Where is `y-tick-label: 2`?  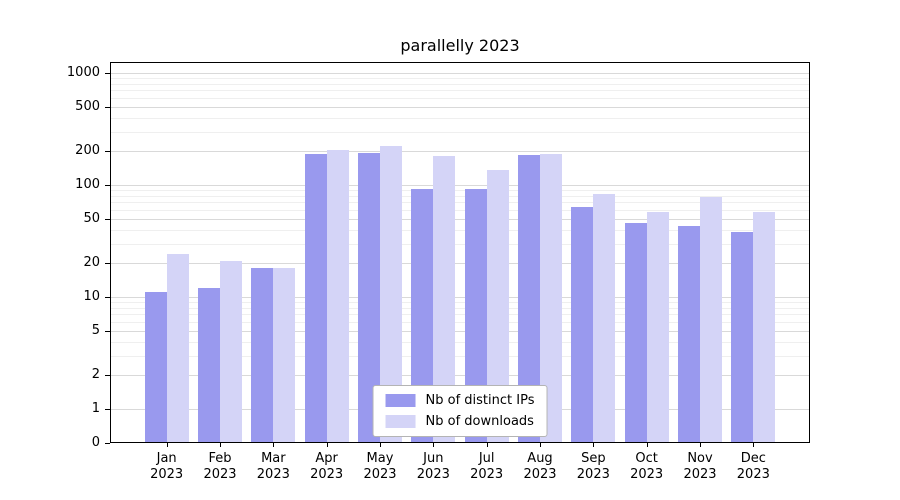 y-tick-label: 2 is located at coordinates (95, 375).